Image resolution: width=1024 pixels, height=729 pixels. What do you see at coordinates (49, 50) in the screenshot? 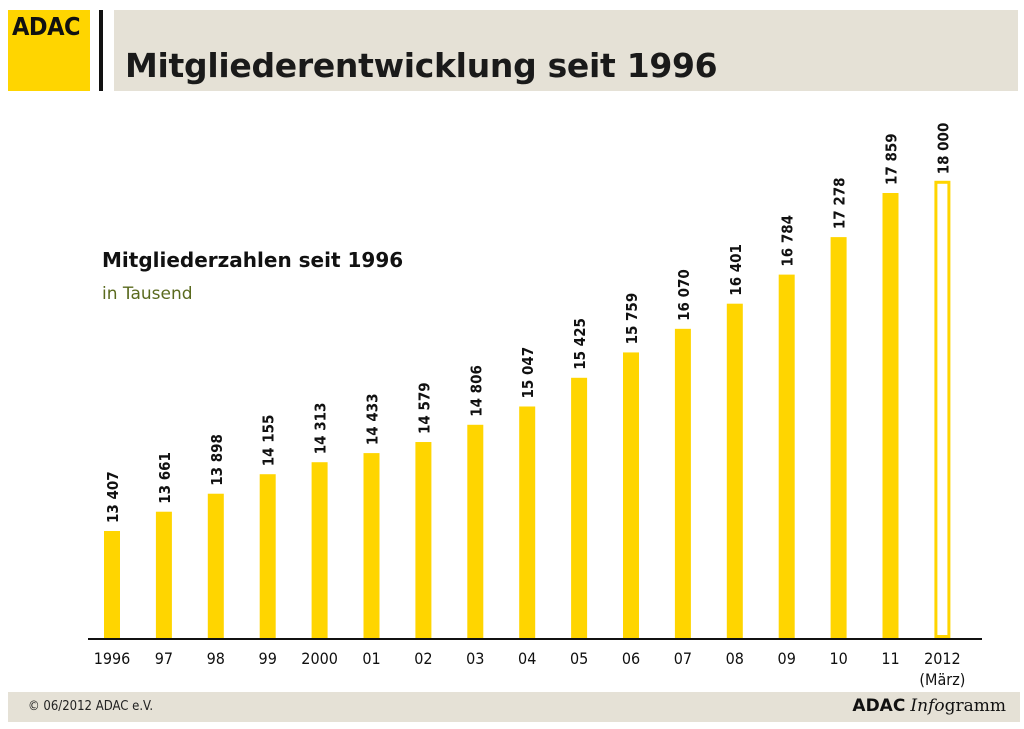
I see `adac-logo: ADAC` at bounding box center [49, 50].